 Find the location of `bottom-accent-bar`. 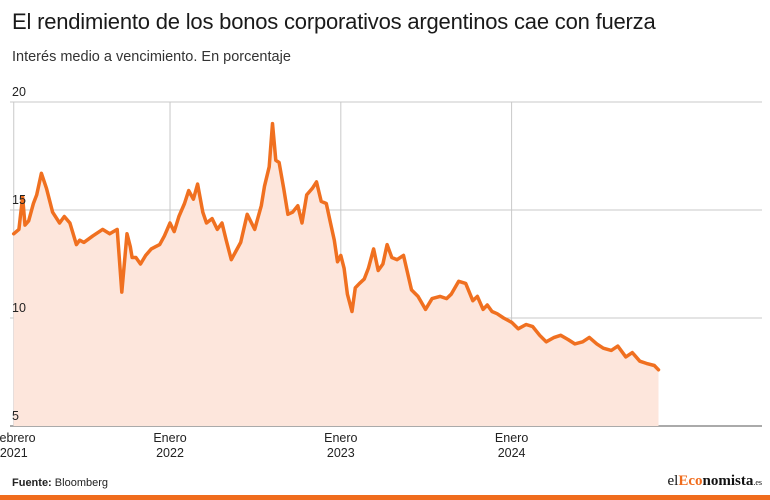

bottom-accent-bar is located at coordinates (385, 497).